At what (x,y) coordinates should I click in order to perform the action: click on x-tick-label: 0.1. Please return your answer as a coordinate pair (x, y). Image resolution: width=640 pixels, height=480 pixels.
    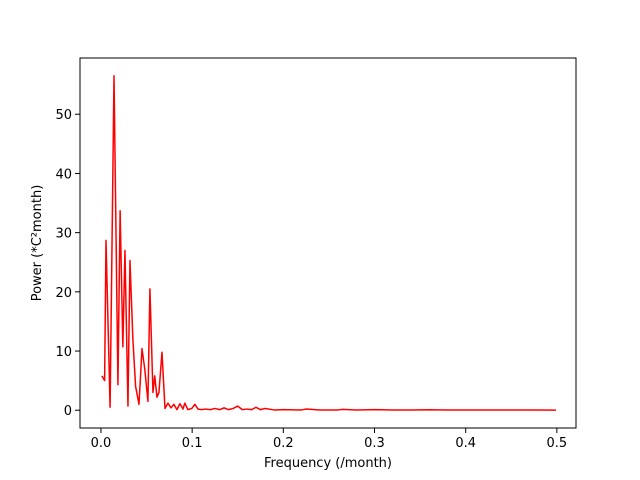
    Looking at the image, I should click on (192, 443).